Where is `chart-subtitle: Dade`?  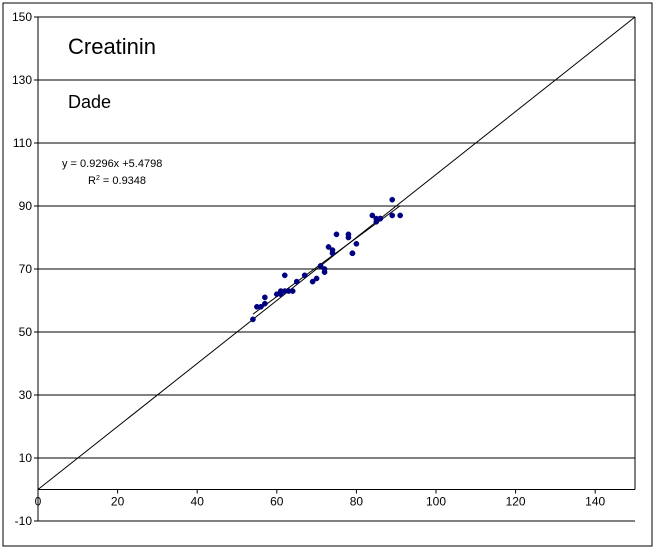 chart-subtitle: Dade is located at coordinates (89, 102).